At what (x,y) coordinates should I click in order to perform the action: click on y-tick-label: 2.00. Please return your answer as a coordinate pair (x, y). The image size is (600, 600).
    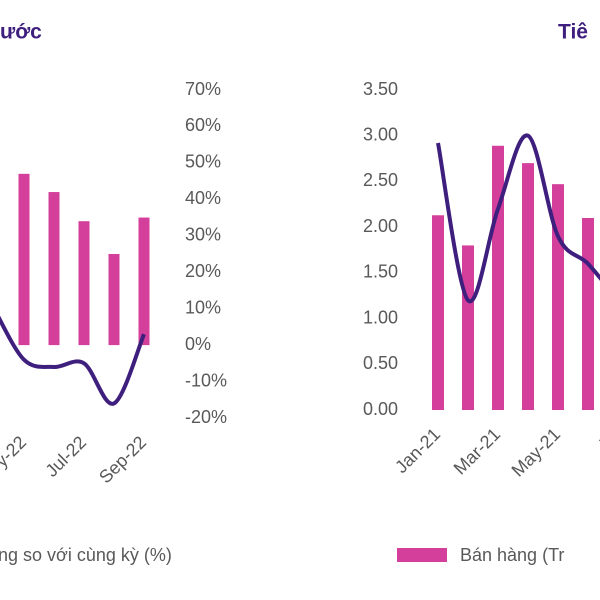
    Looking at the image, I should click on (380, 226).